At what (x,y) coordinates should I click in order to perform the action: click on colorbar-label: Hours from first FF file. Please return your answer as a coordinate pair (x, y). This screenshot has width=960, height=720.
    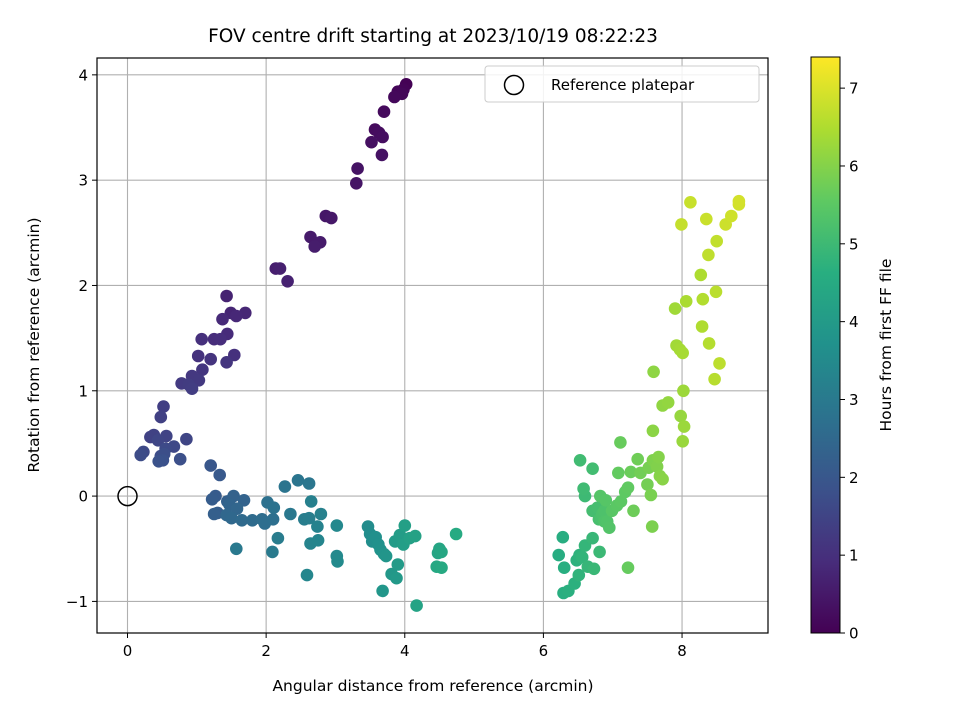
    Looking at the image, I should click on (886, 345).